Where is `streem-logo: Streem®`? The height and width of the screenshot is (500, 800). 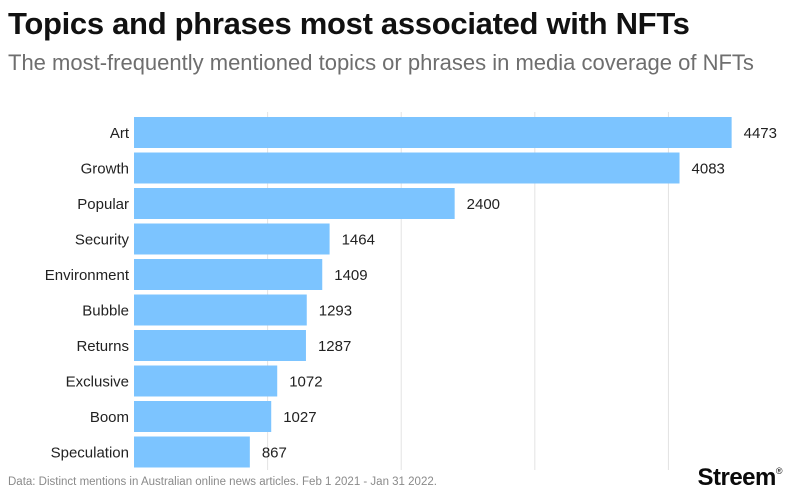 streem-logo: Streem® is located at coordinates (739, 478).